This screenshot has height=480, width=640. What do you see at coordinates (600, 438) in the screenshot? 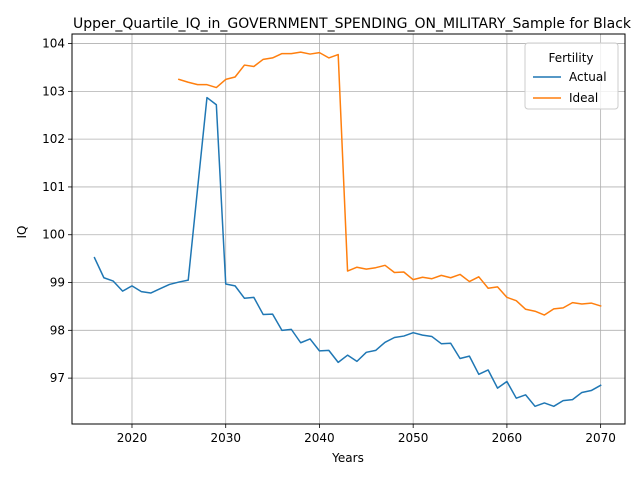
I see `x-tick-label: 2070` at bounding box center [600, 438].